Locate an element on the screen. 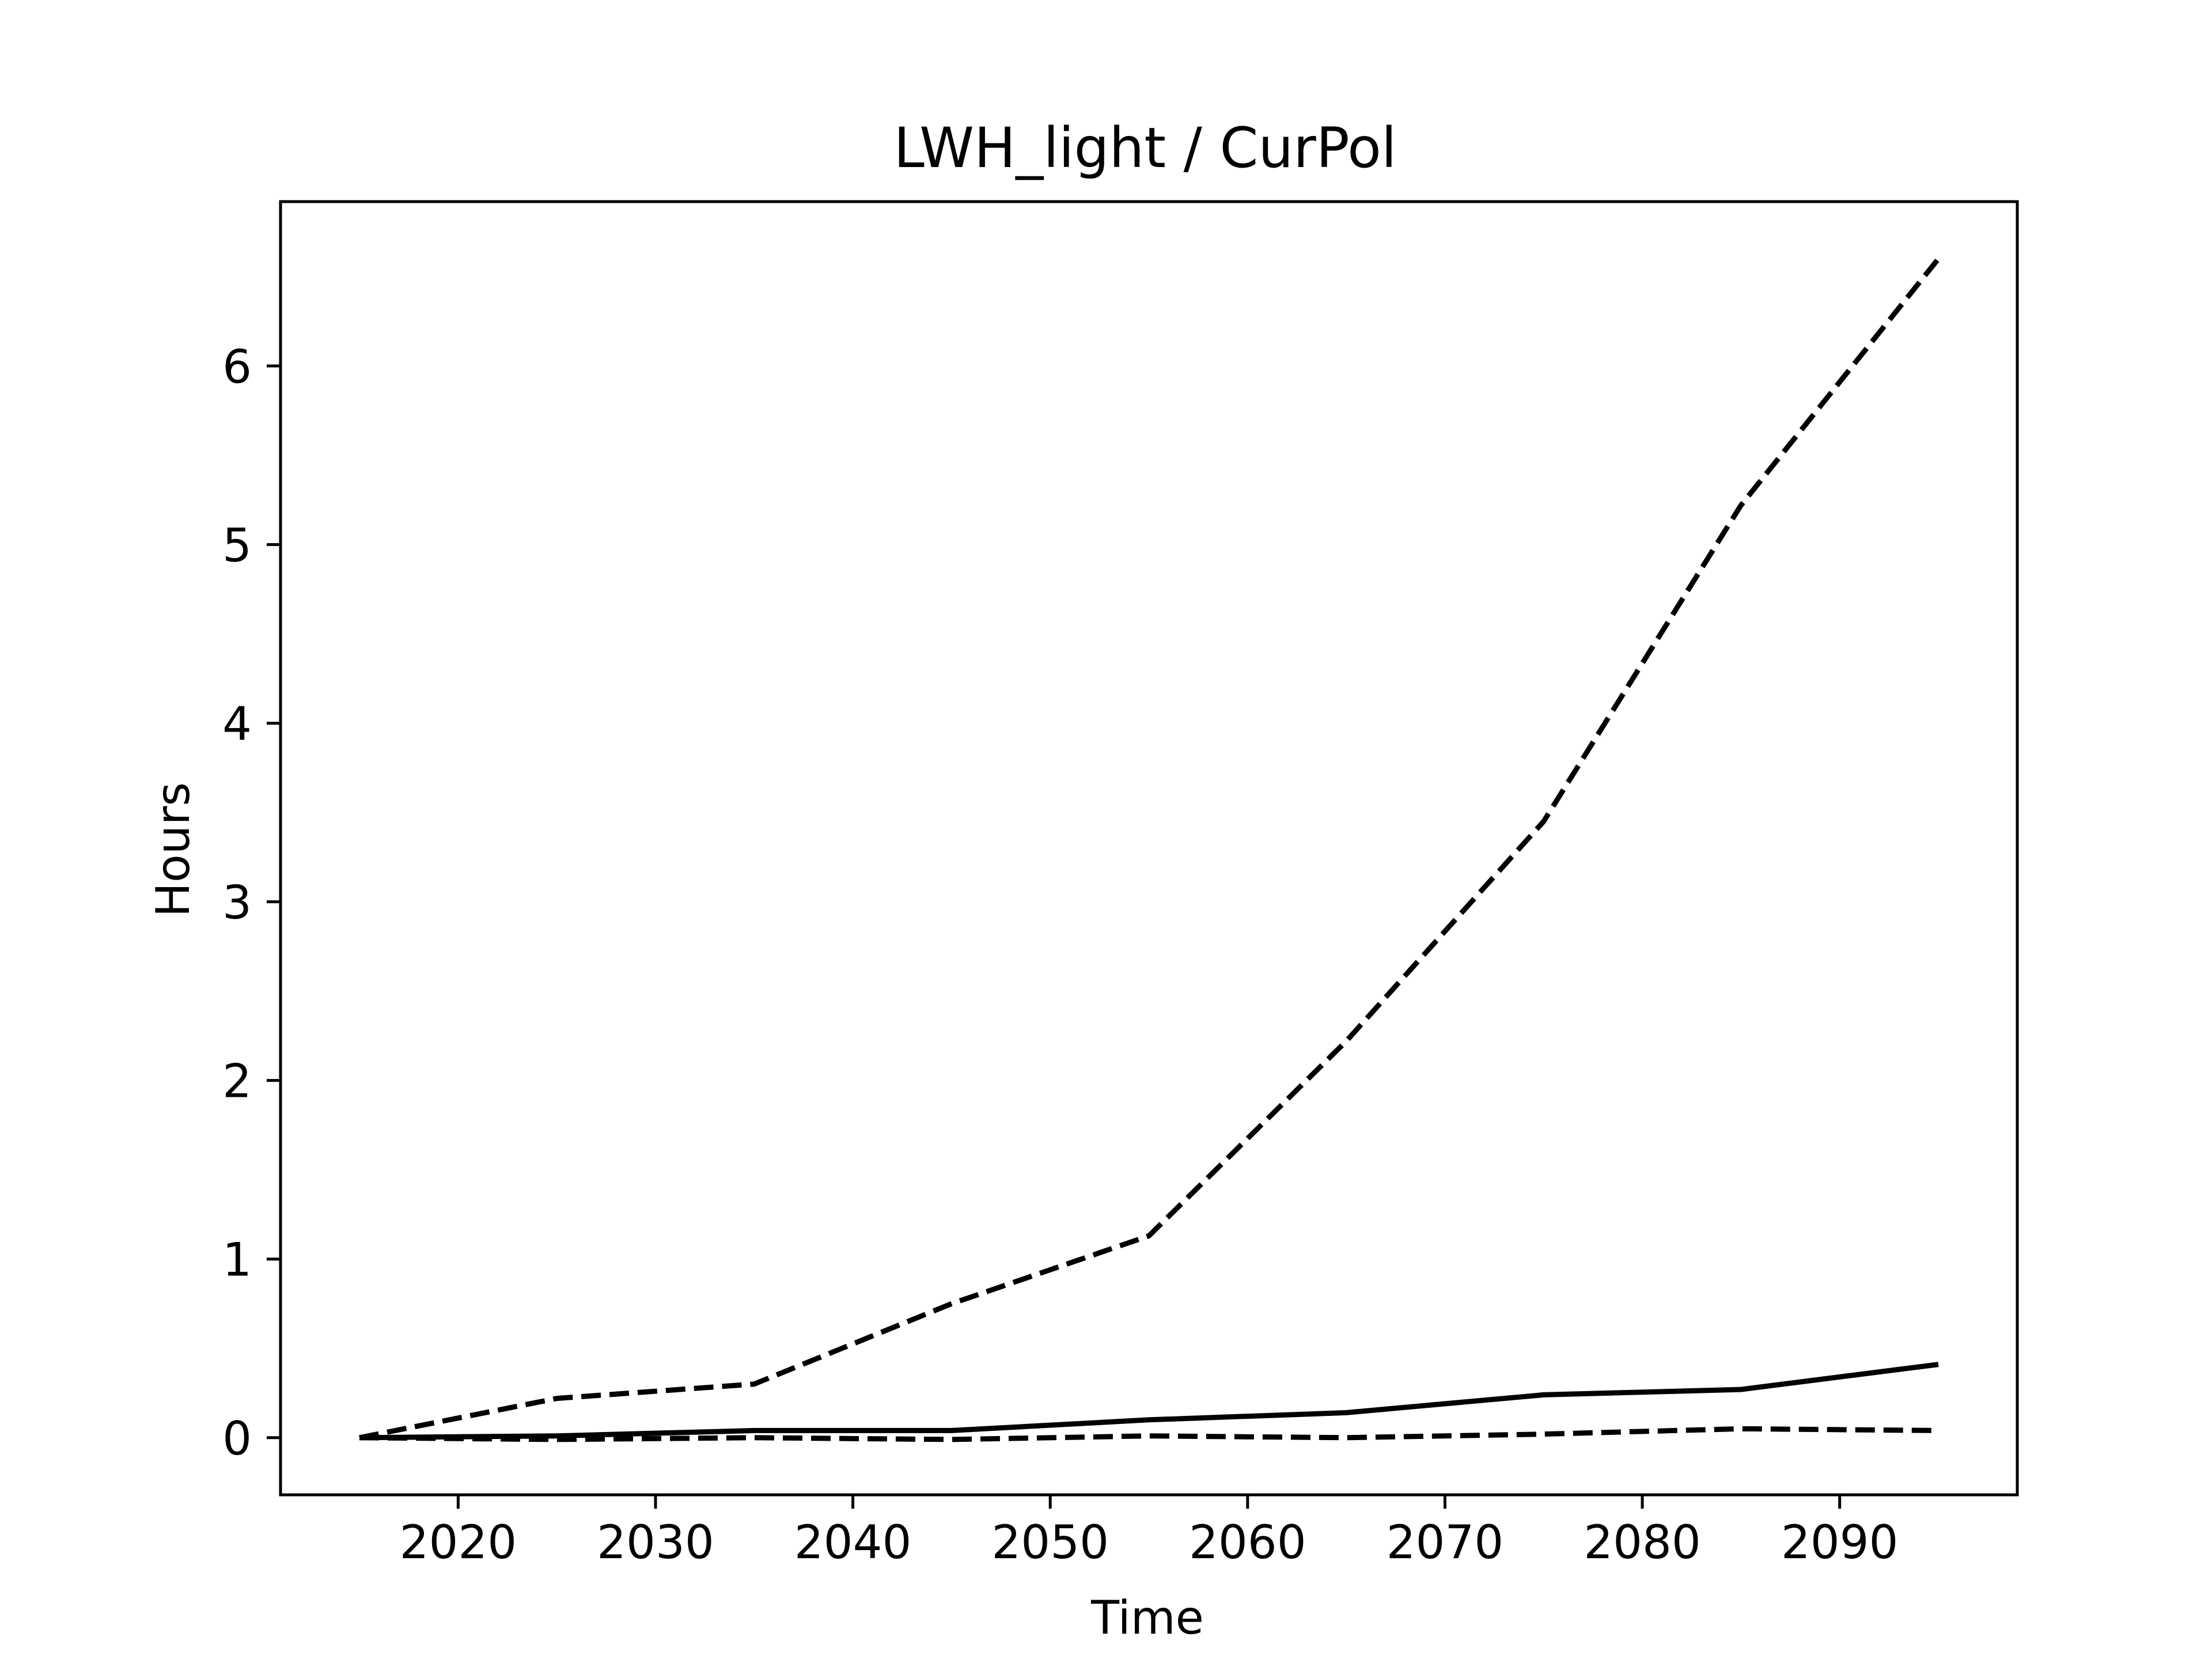 This screenshot has width=2212, height=1659. y-axis-label: Hours is located at coordinates (173, 849).